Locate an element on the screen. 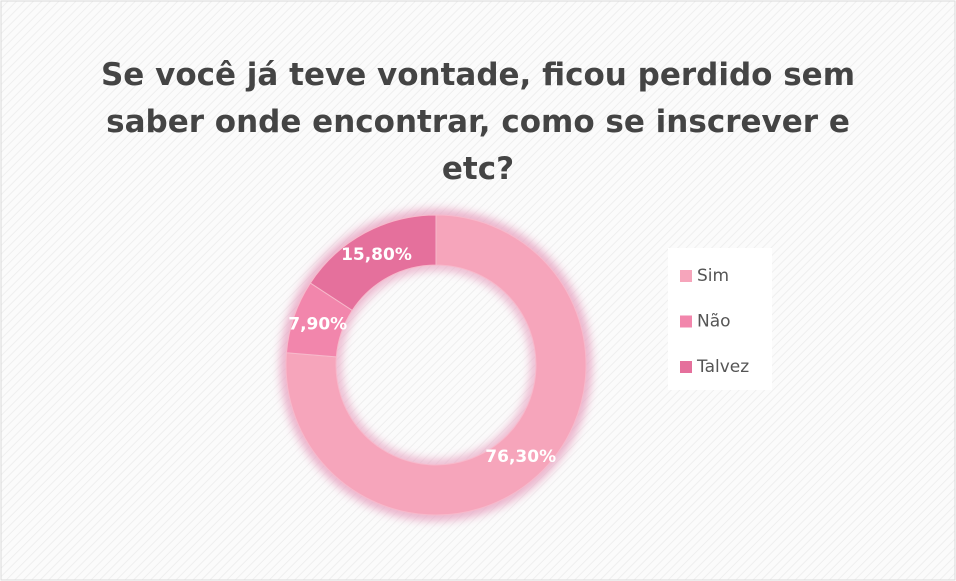 Image resolution: width=956 pixels, height=581 pixels. donut-slice is located at coordinates (373, 263).